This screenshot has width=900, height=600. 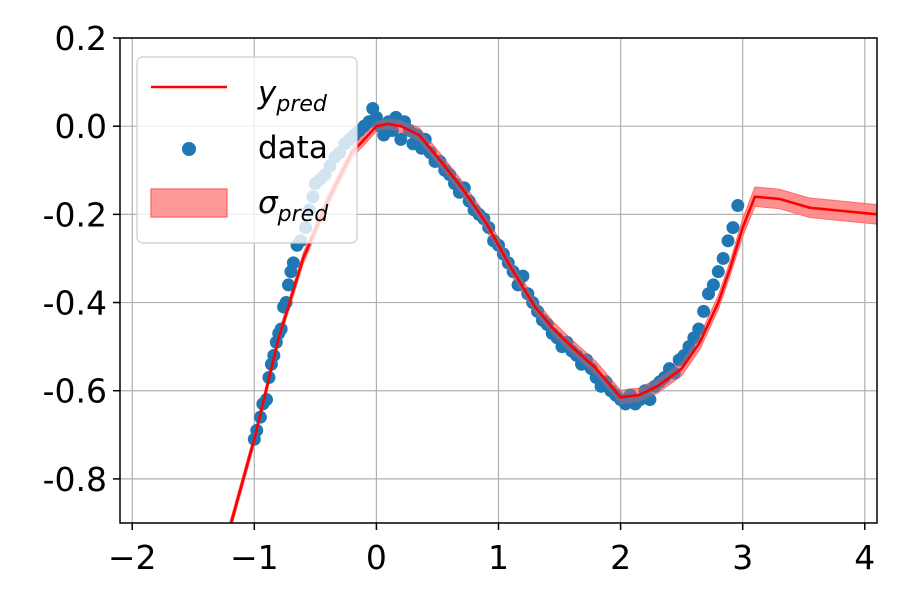 I want to click on y-tick-label: 0.0, so click(x=81, y=126).